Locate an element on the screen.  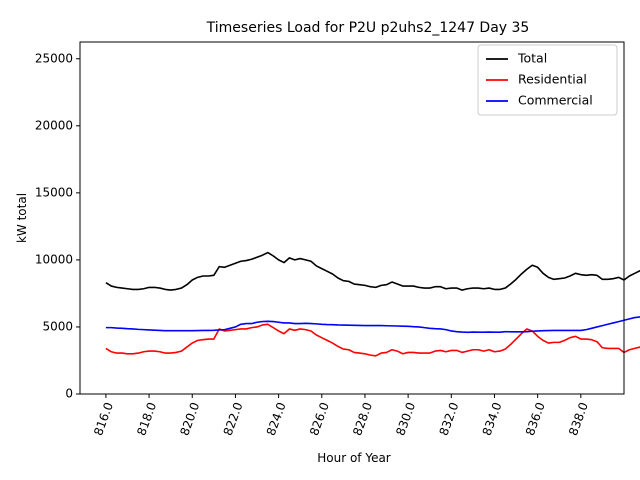
x-axis-label: Hour of Year is located at coordinates (354, 458).